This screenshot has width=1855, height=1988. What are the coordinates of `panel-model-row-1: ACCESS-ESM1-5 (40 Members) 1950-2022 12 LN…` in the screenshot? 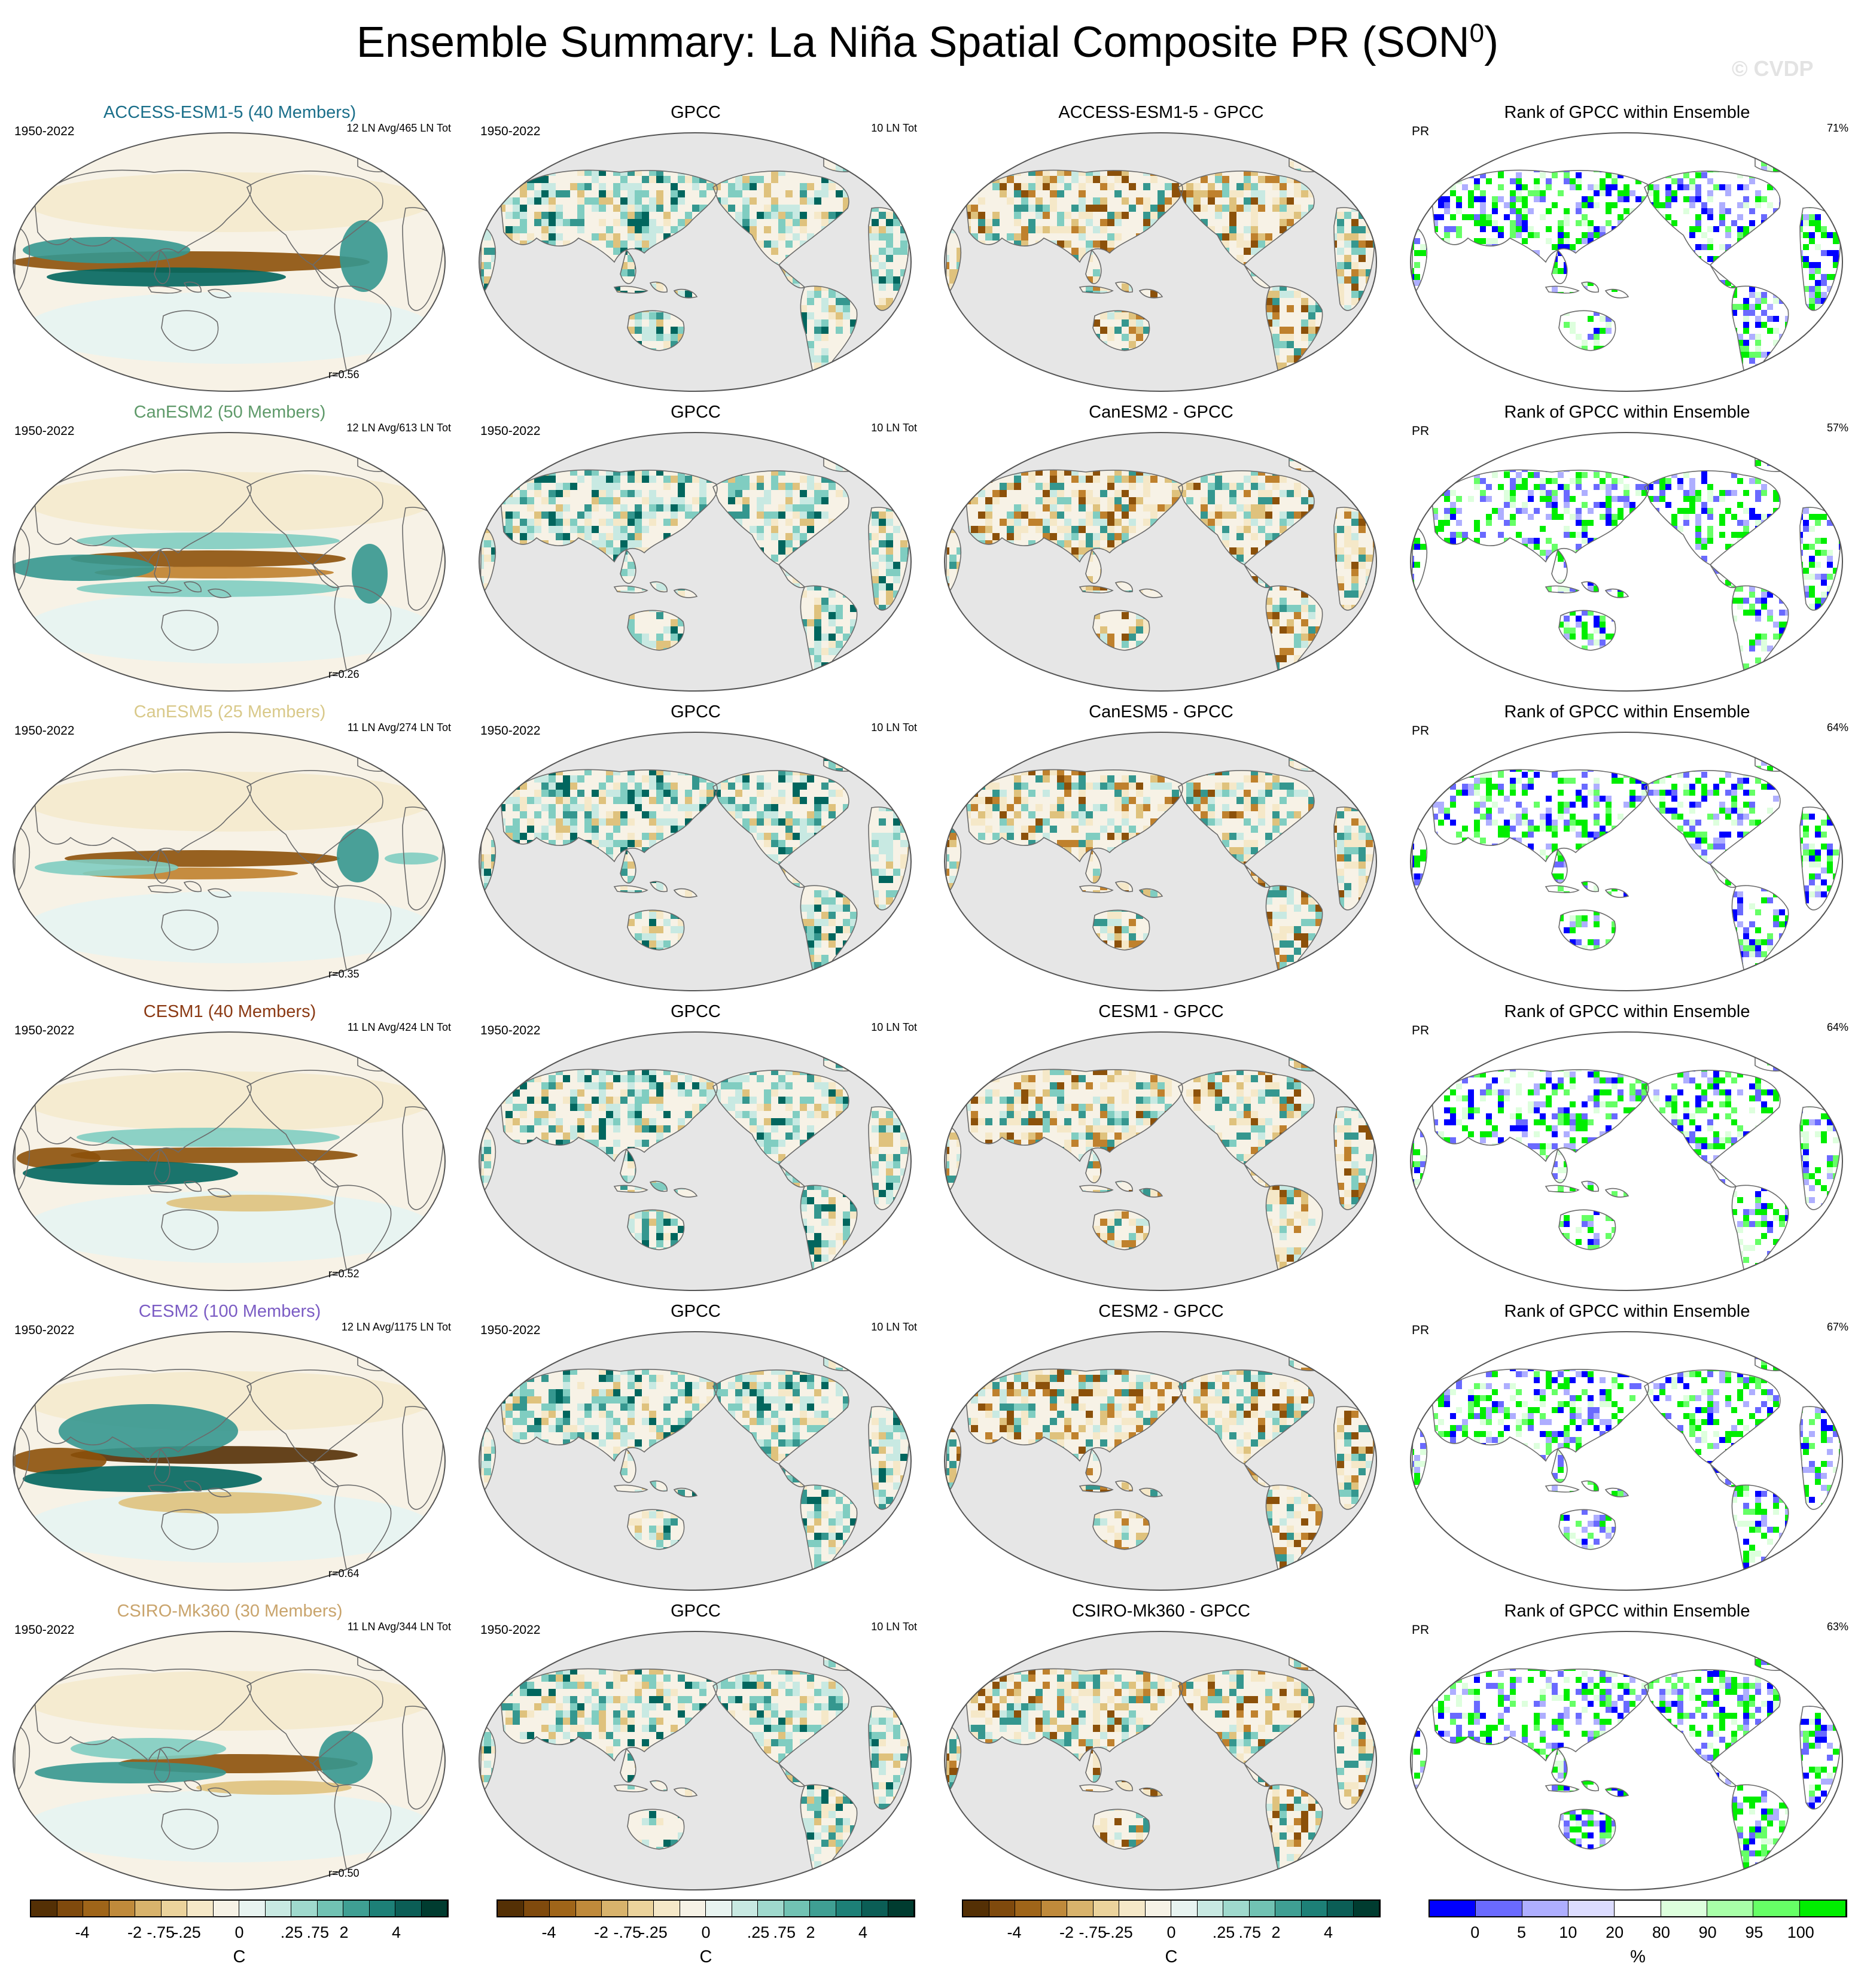 It's located at (229, 250).